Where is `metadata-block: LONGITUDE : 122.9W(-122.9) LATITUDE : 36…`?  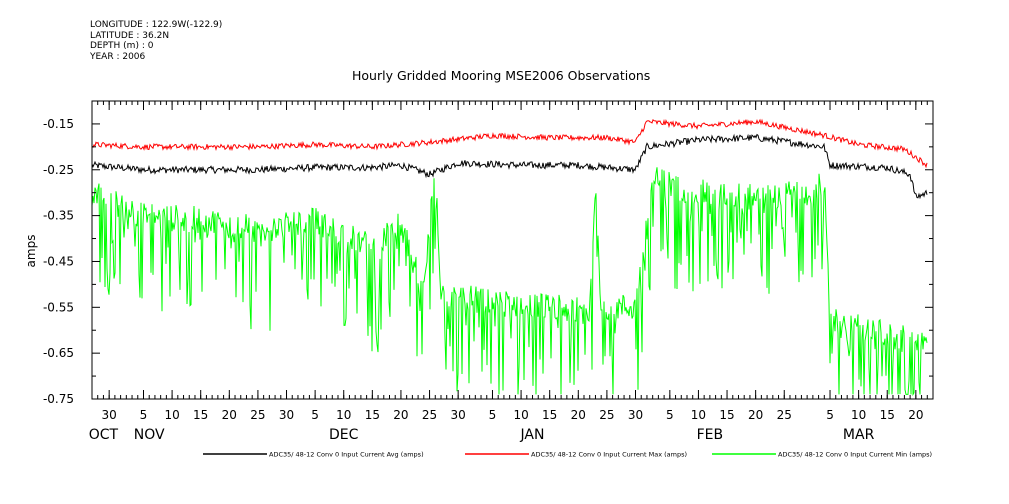
metadata-block: LONGITUDE : 122.9W(-122.9) LATITUDE : 36… is located at coordinates (156, 41).